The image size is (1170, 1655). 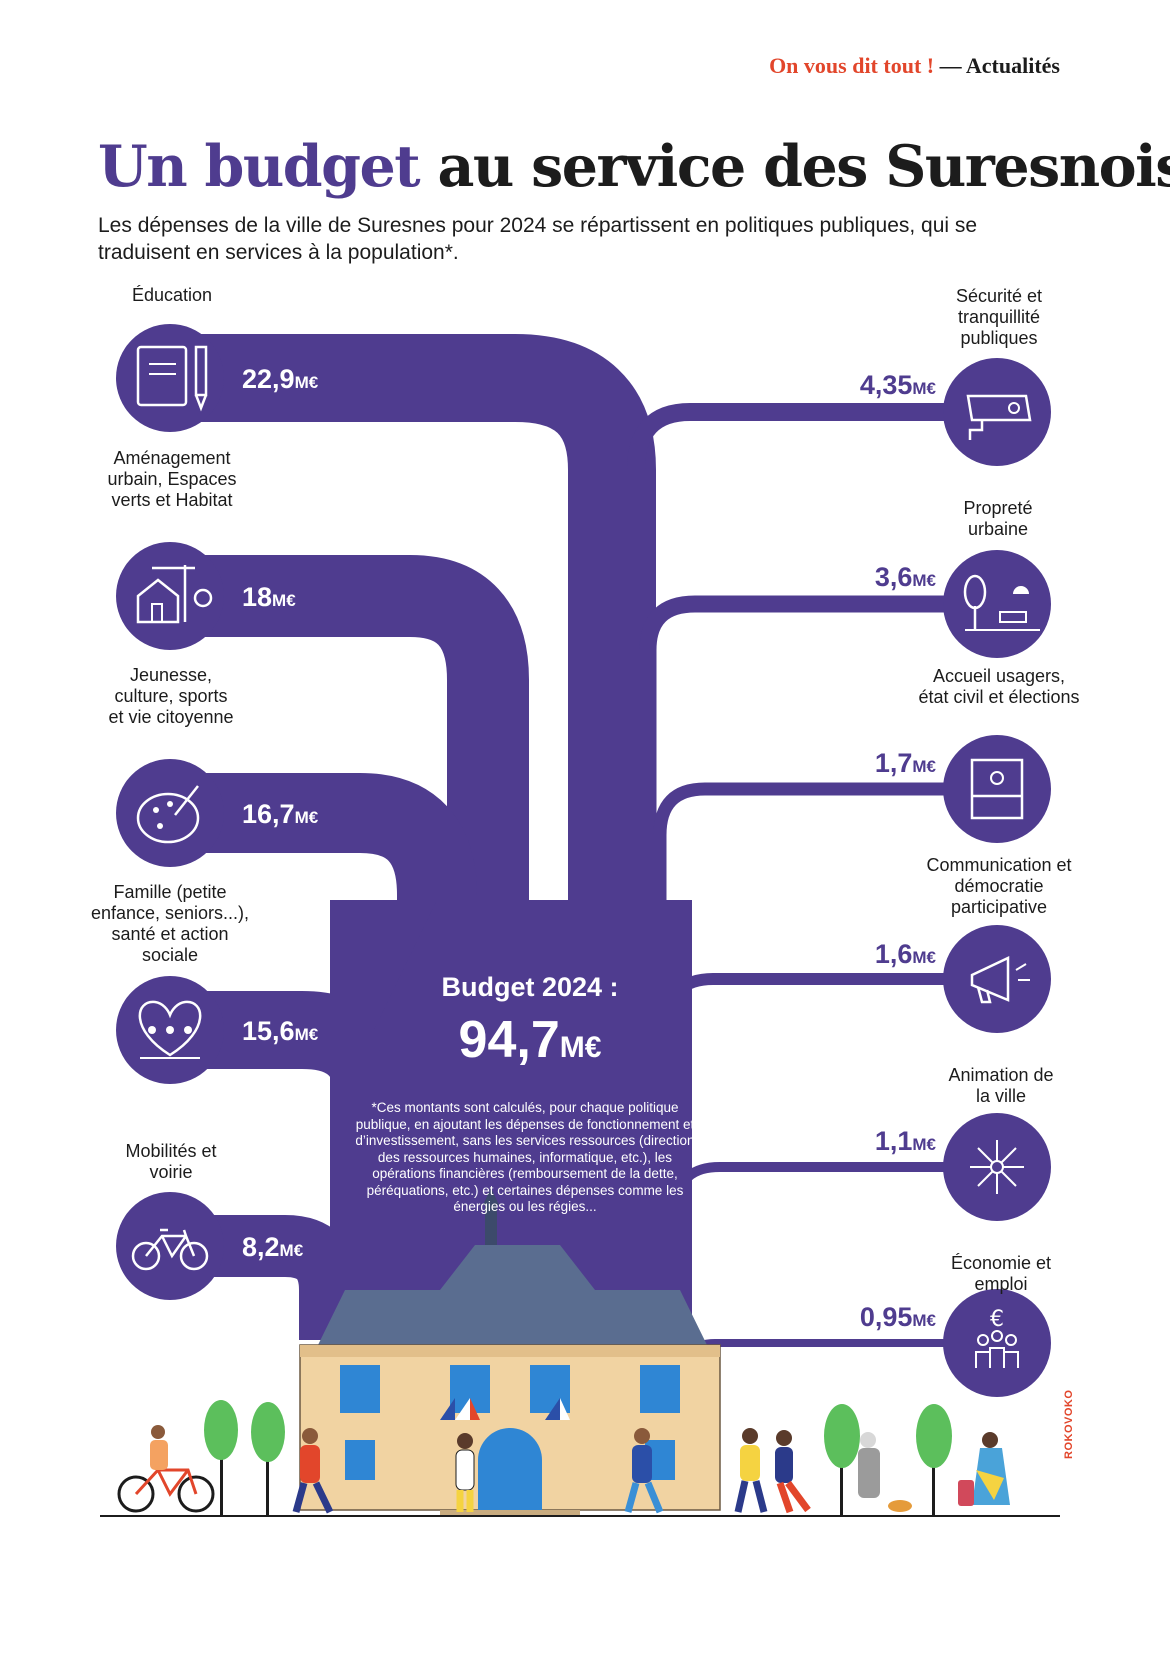 What do you see at coordinates (1001, 1085) in the screenshot?
I see `right-label-animation: Animation de la ville` at bounding box center [1001, 1085].